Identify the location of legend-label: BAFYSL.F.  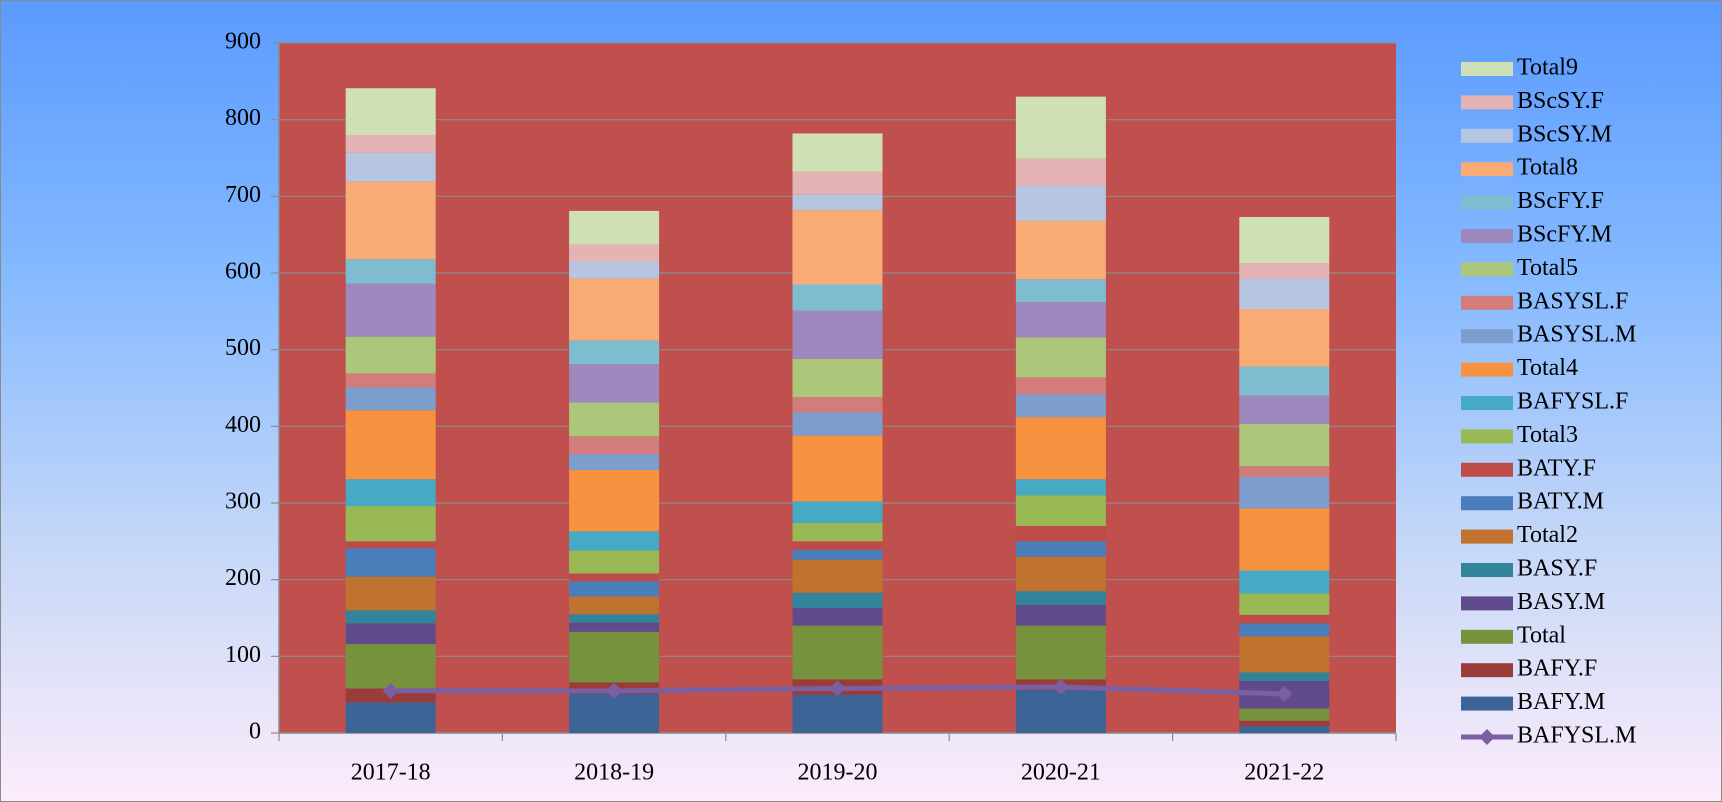
(1572, 402).